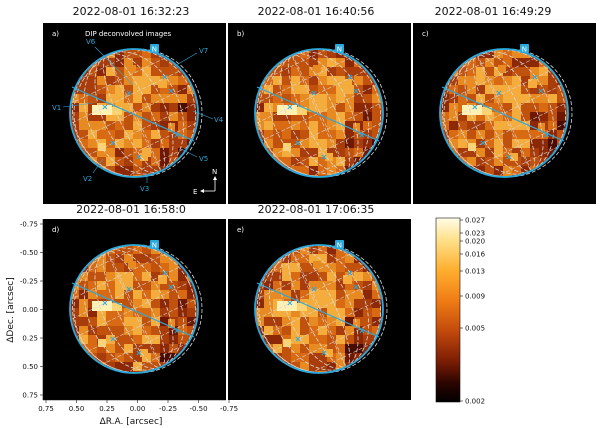 The image size is (600, 428). I want to click on volcano-label-v1: V1, so click(56, 108).